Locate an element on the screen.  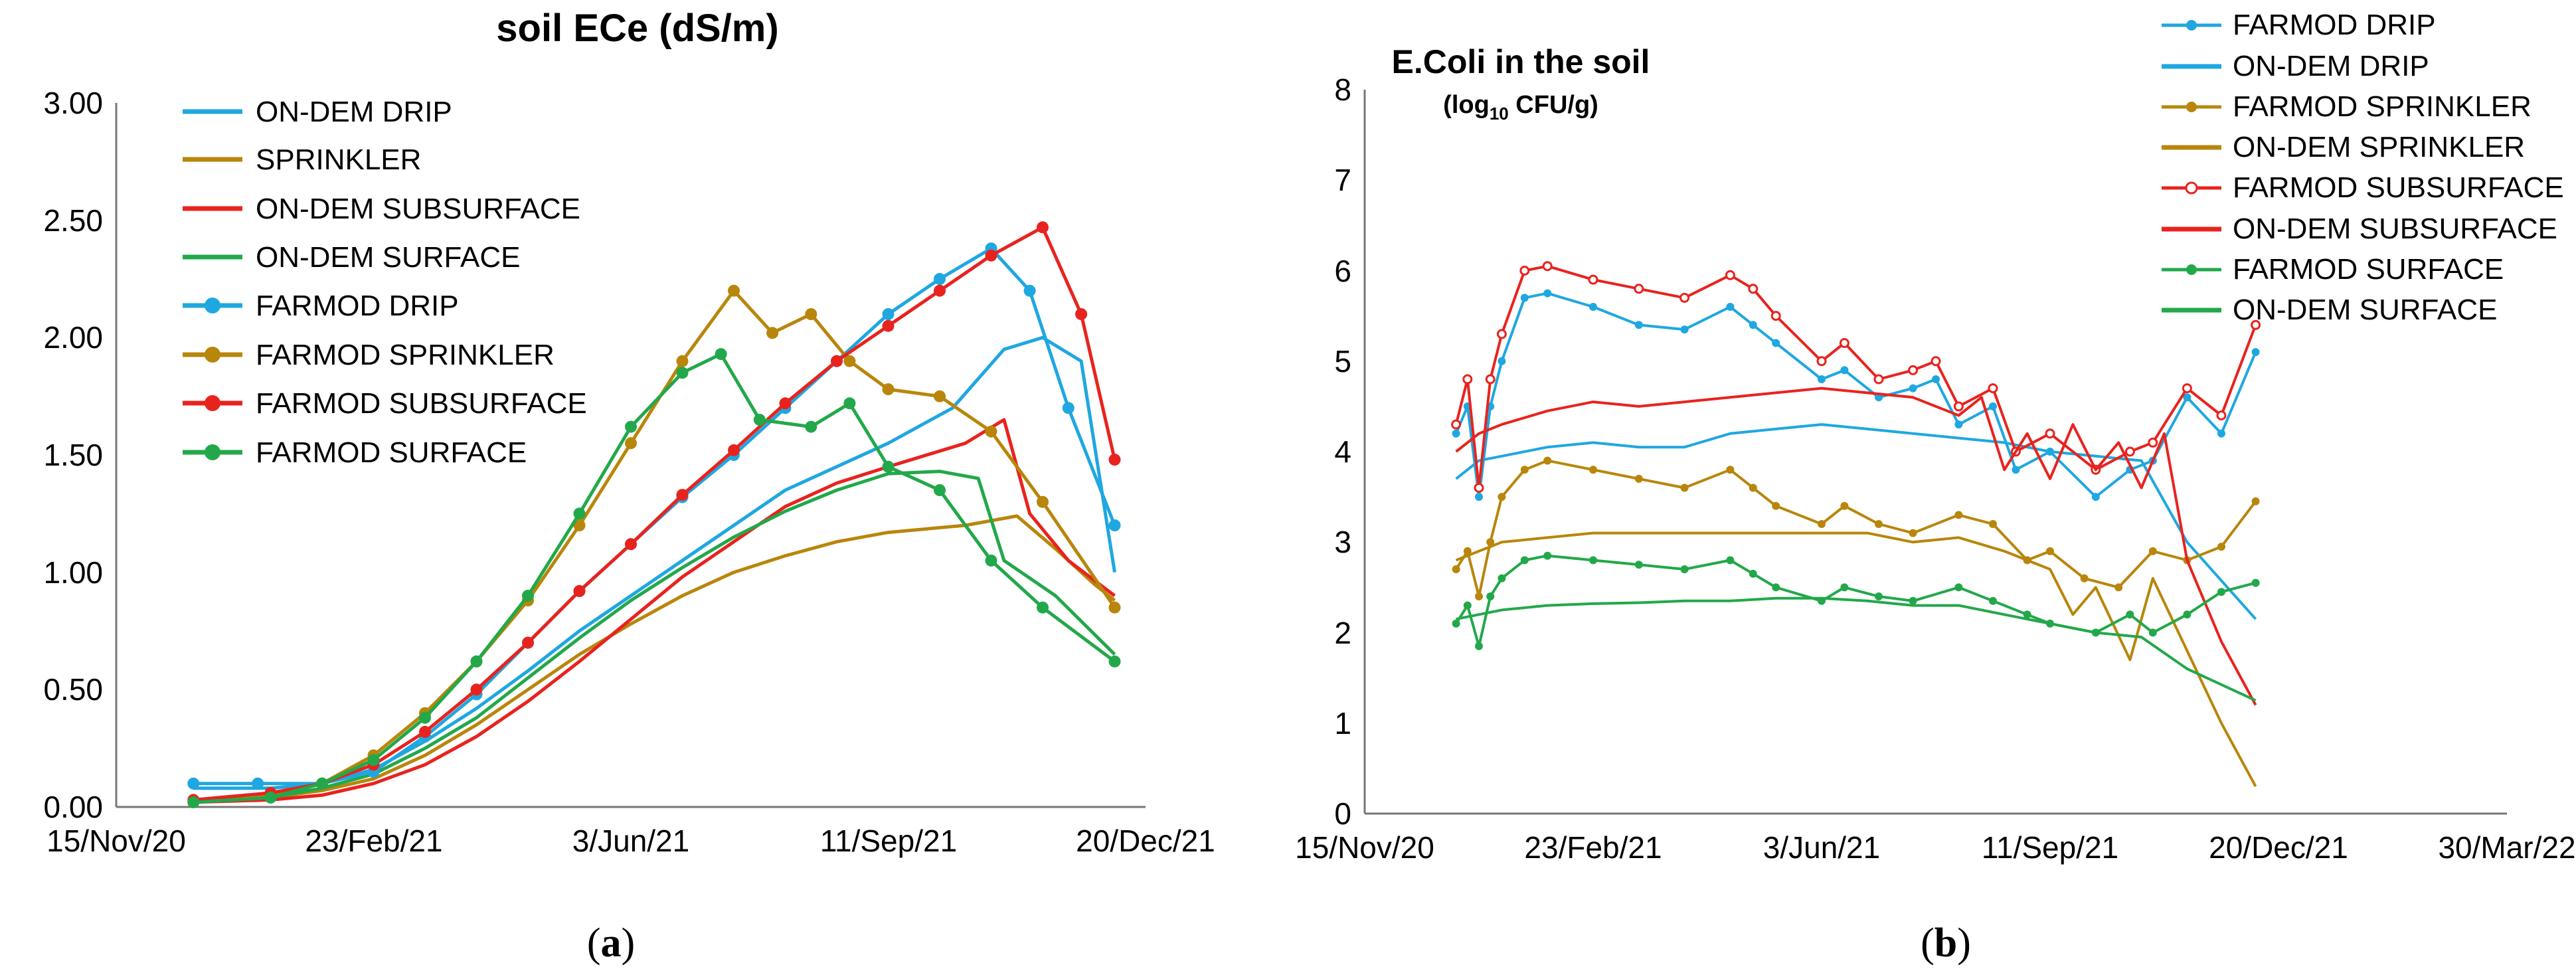
chart-b-y-tick: 1 is located at coordinates (1342, 723).